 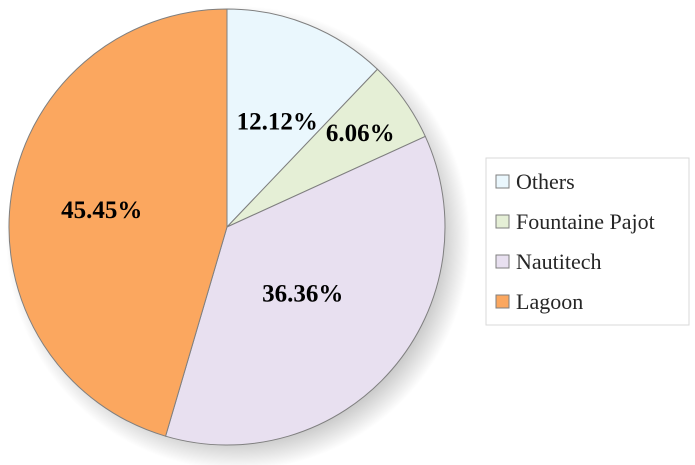 I want to click on legend-swatch-nautitech, so click(x=502, y=261).